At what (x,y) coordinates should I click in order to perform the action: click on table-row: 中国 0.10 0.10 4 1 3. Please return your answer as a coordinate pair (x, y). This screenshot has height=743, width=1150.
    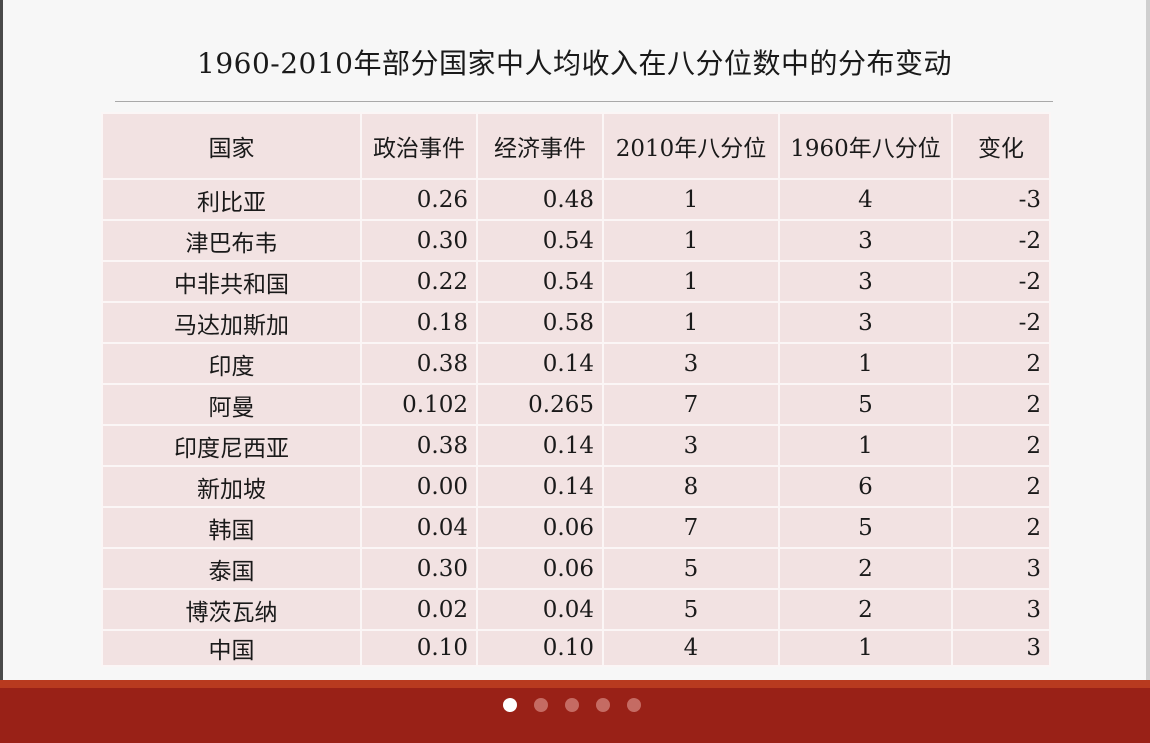
    Looking at the image, I should click on (576, 648).